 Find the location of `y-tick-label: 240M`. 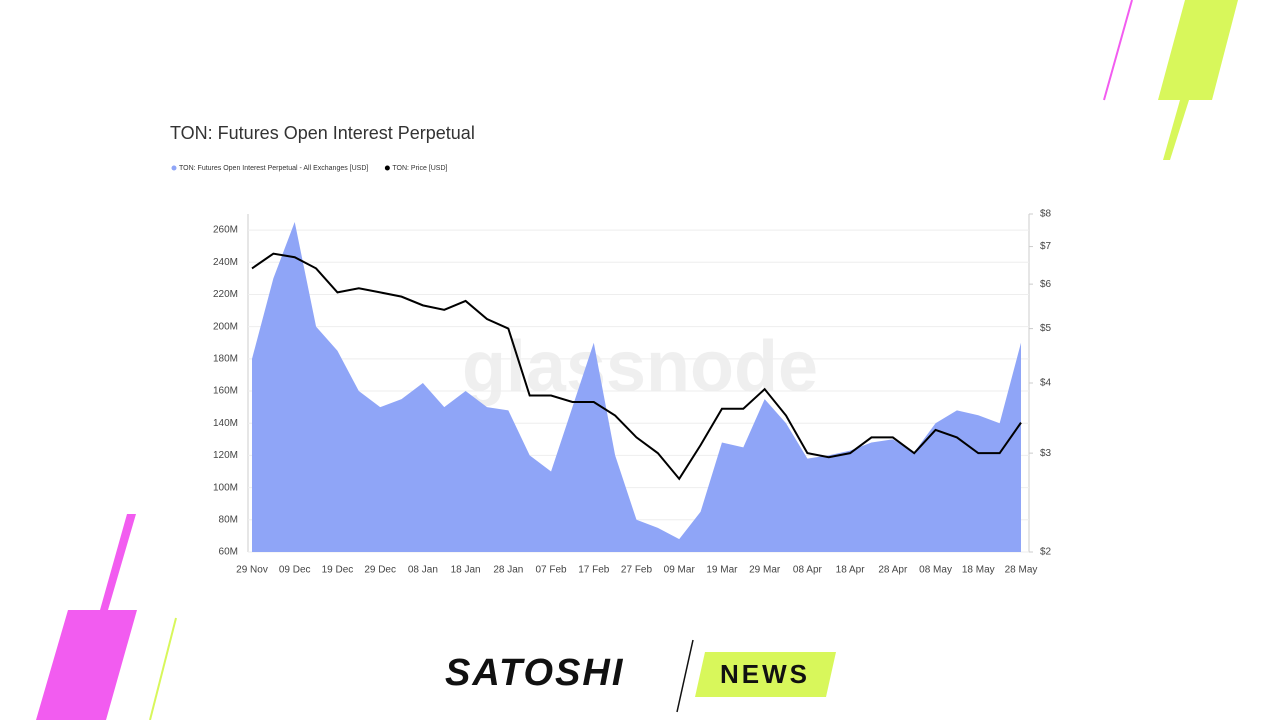

y-tick-label: 240M is located at coordinates (225, 262).